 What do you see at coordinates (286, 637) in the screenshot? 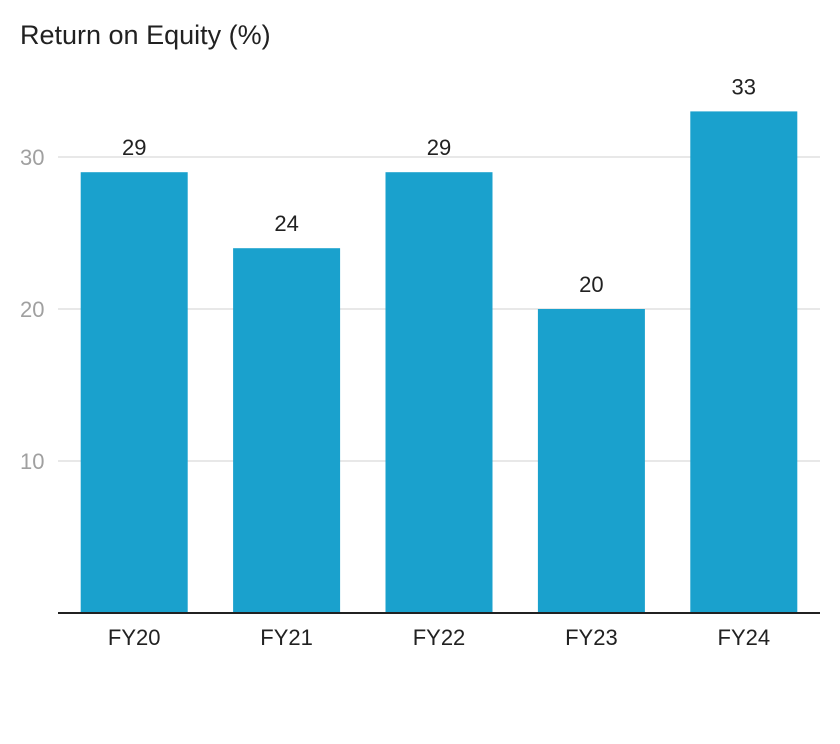
I see `x-tick-label: FY21` at bounding box center [286, 637].